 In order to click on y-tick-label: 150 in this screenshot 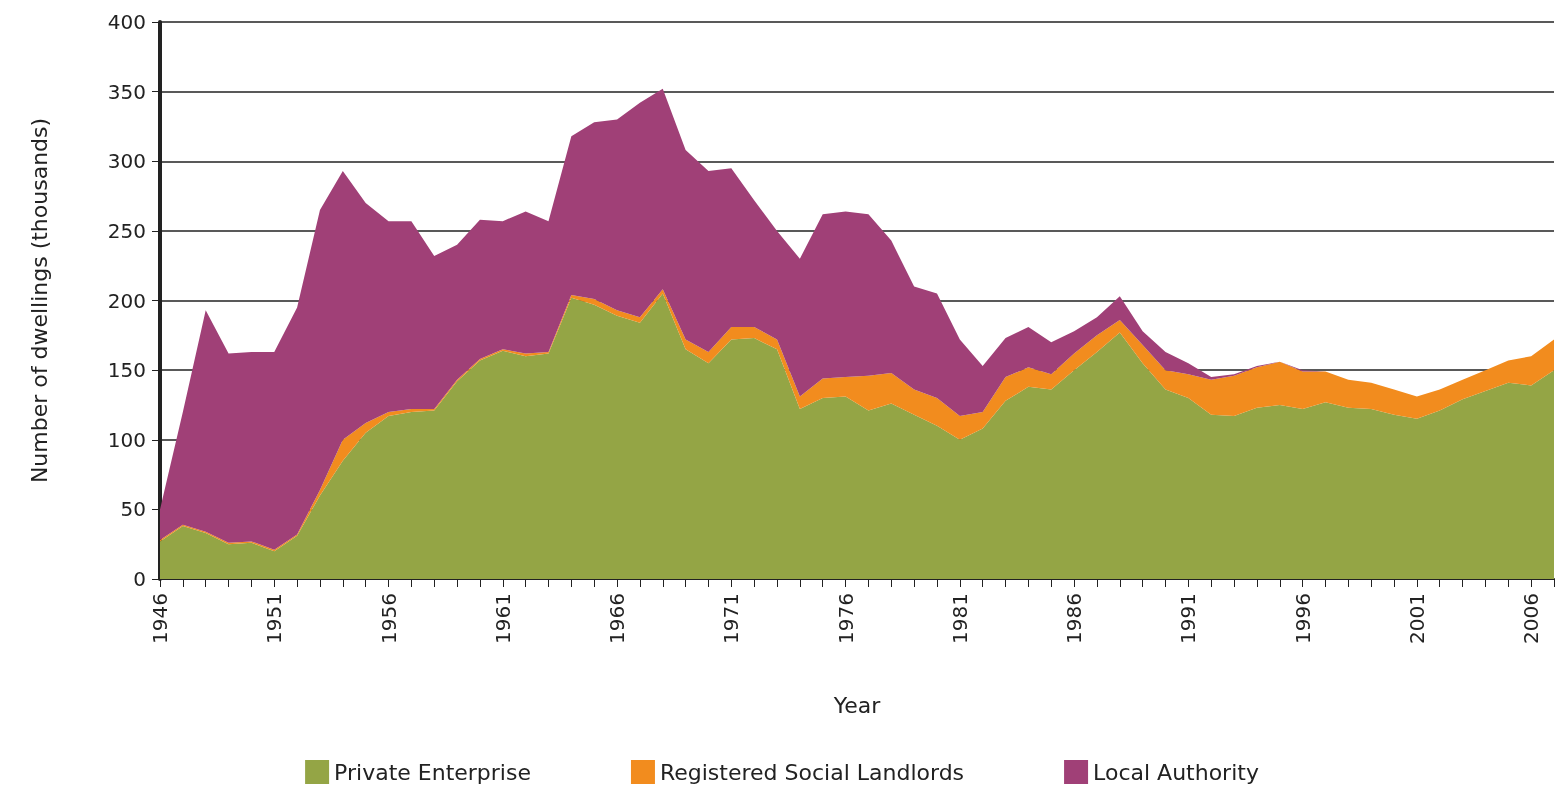, I will do `click(126, 370)`.